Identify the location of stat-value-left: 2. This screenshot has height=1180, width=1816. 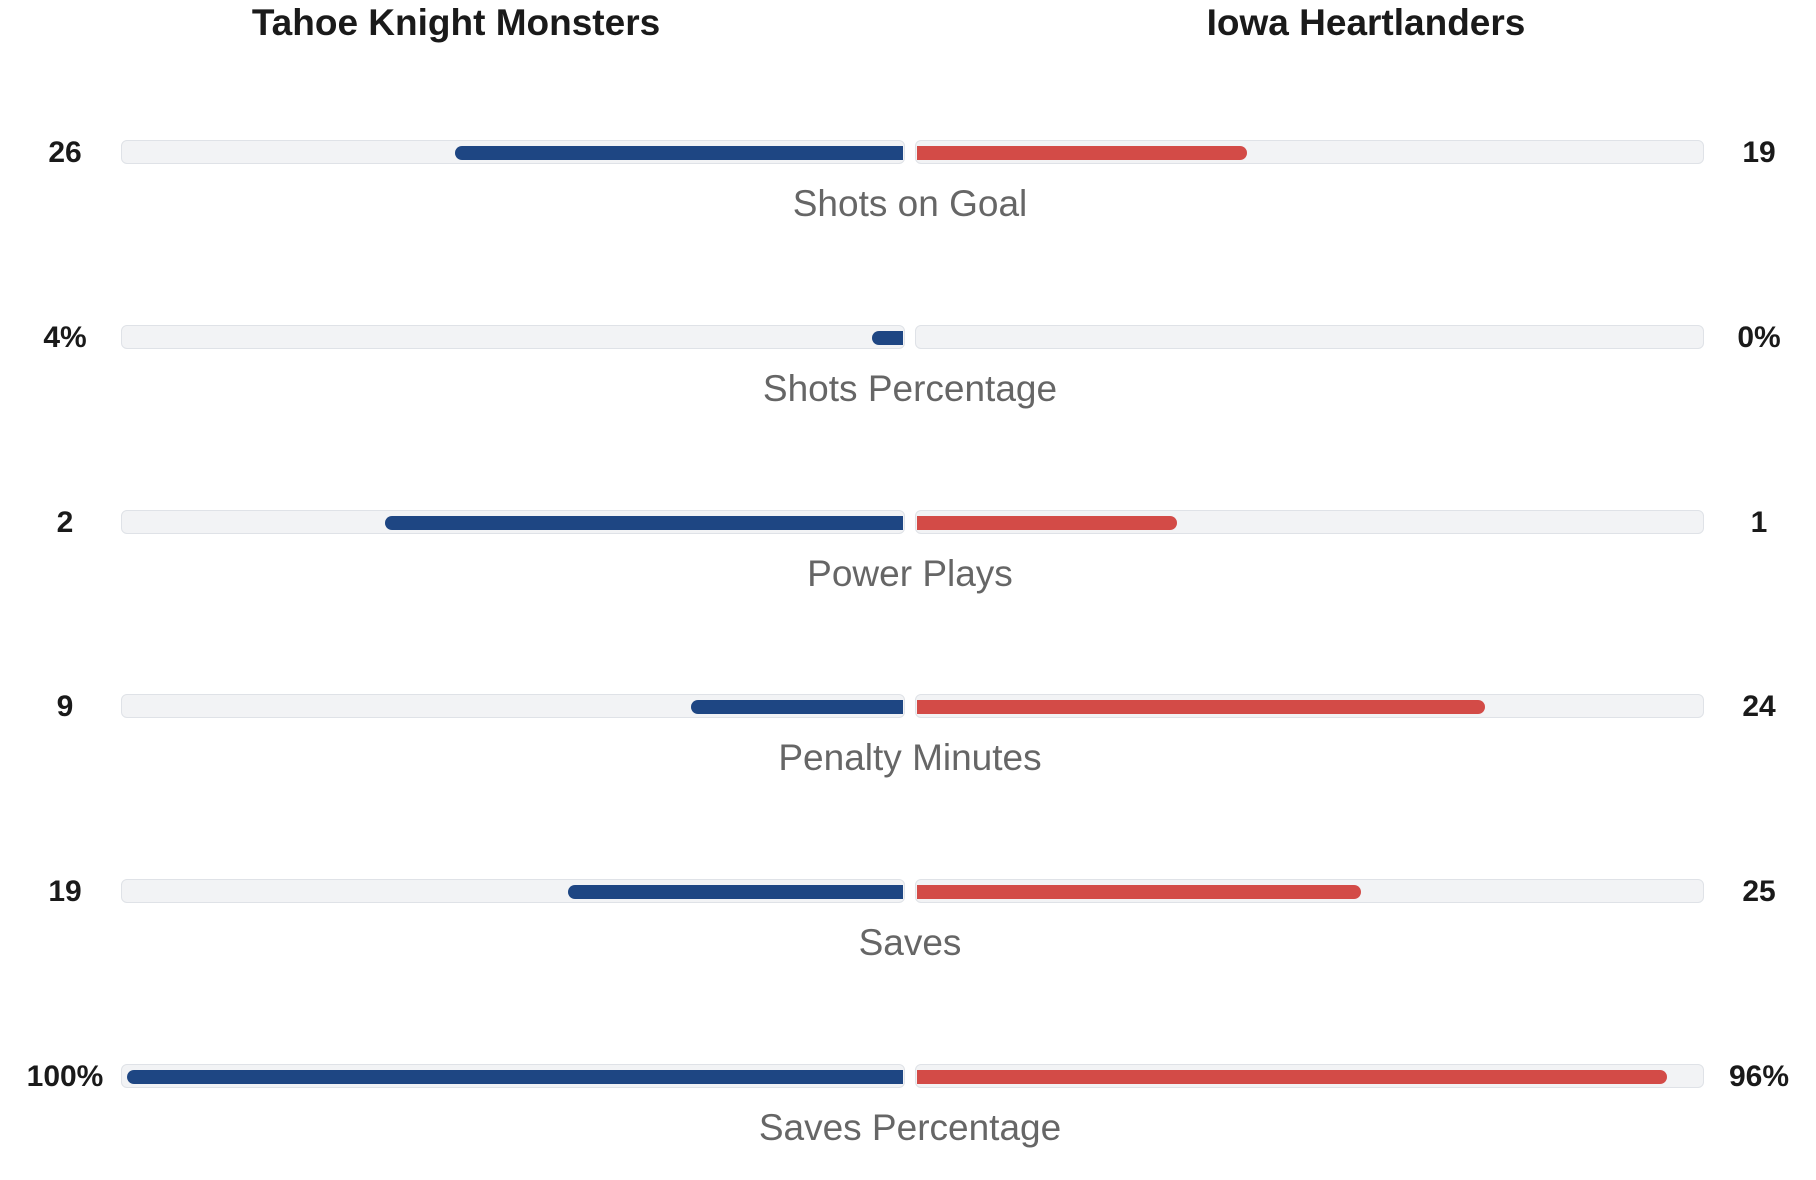
(65, 522).